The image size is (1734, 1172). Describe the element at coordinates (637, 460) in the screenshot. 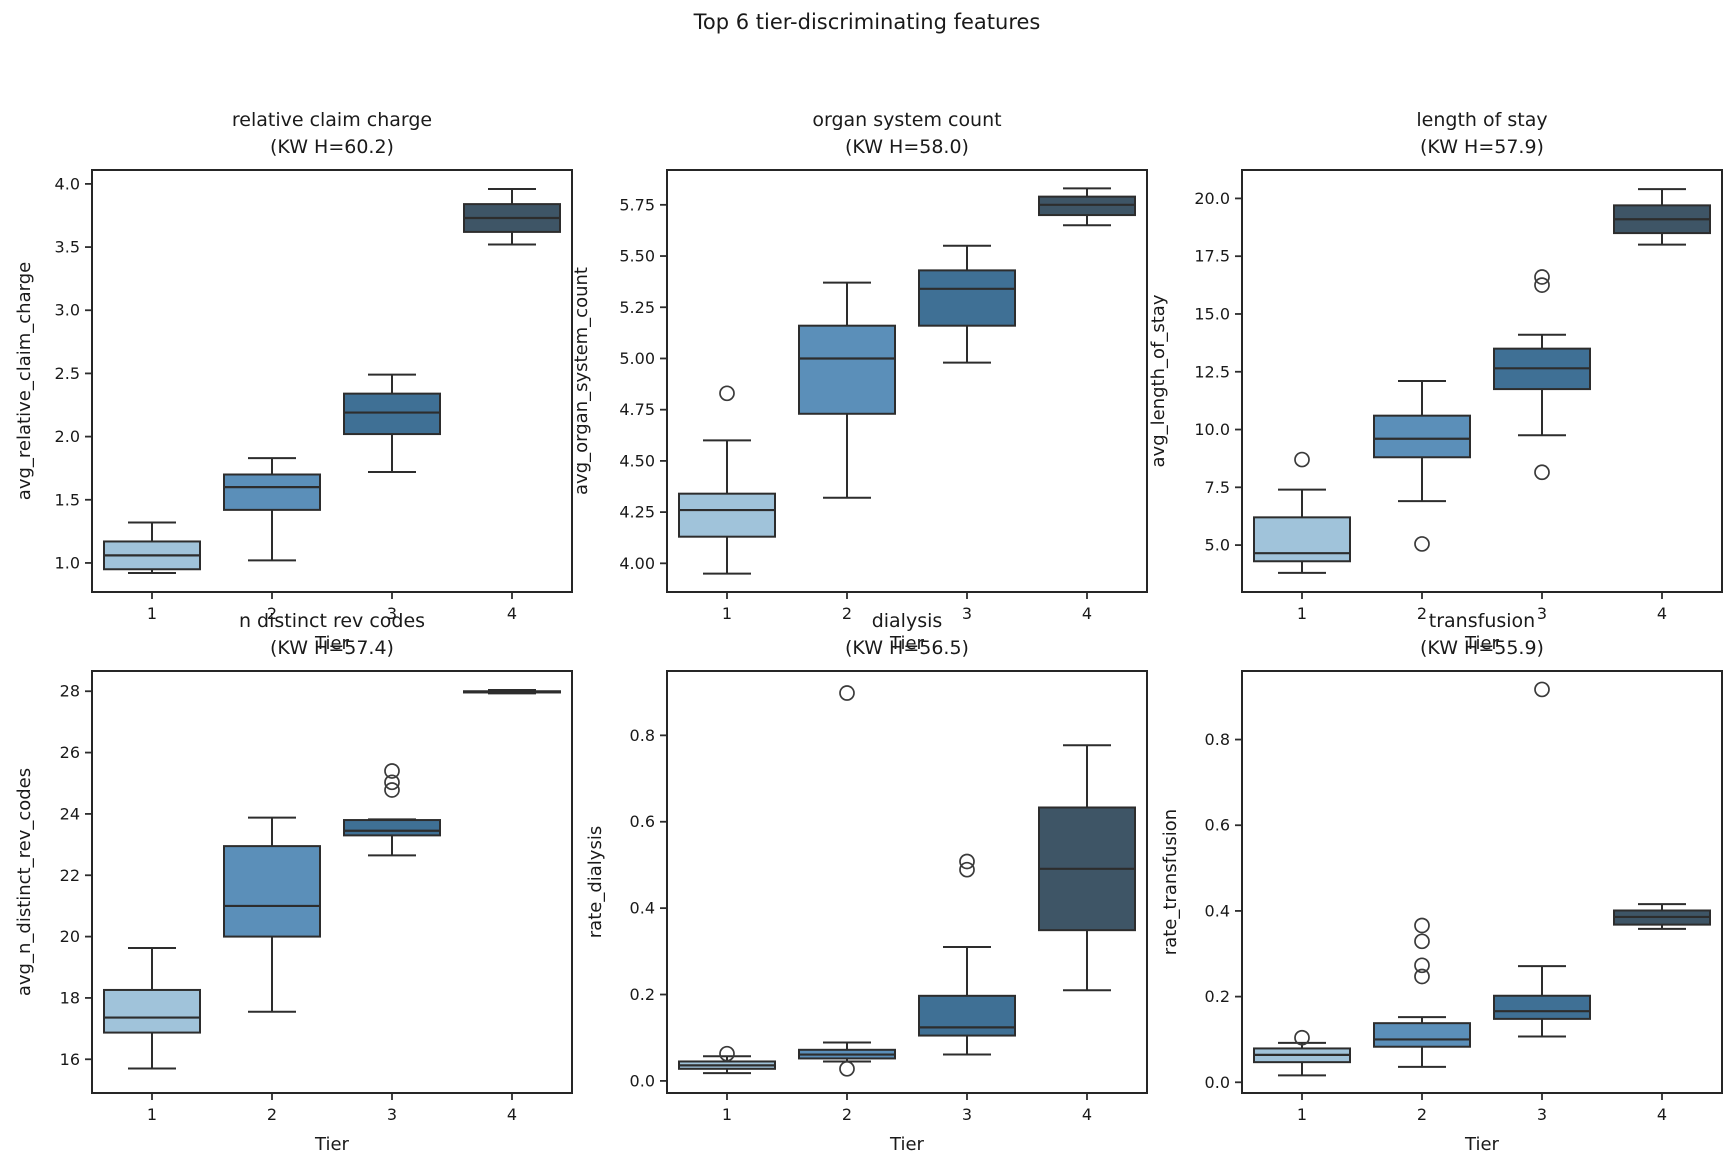

I see `y-tick-label: 4.50` at that location.